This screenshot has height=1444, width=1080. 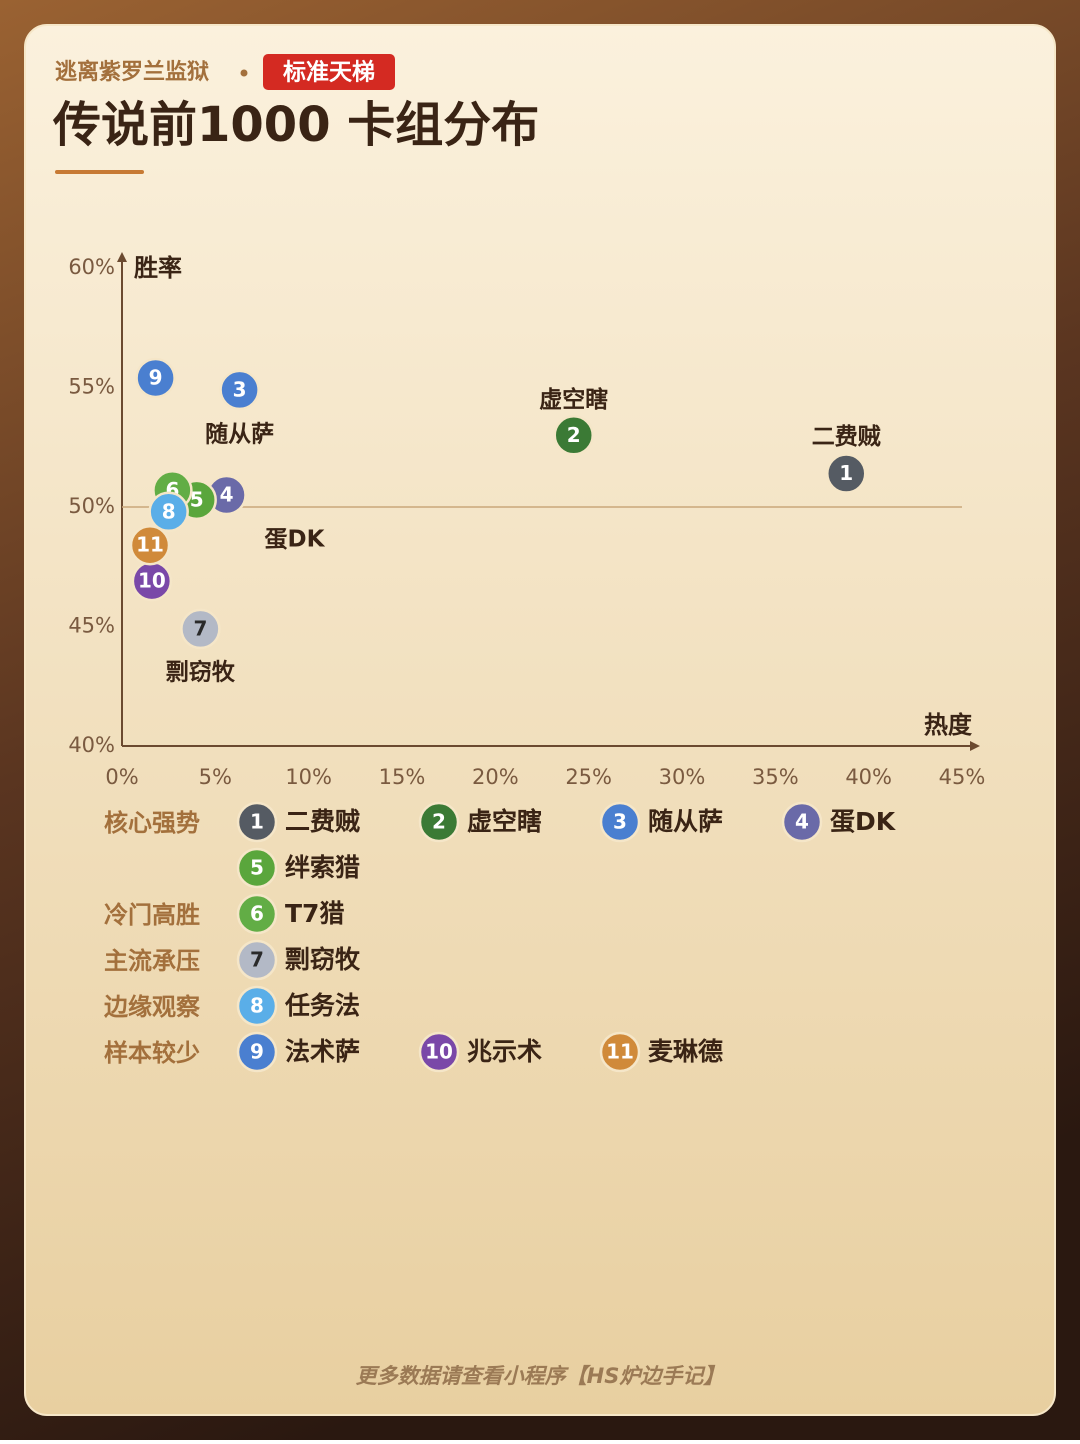 I want to click on point-id: 9, so click(x=156, y=377).